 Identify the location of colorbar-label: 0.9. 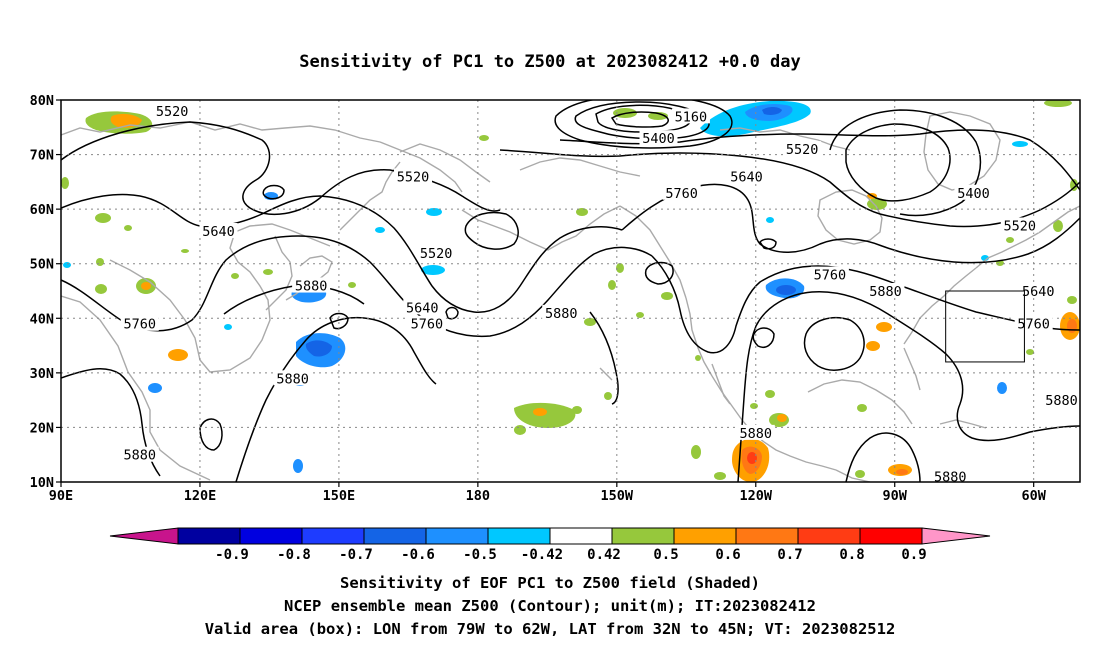
(913, 555).